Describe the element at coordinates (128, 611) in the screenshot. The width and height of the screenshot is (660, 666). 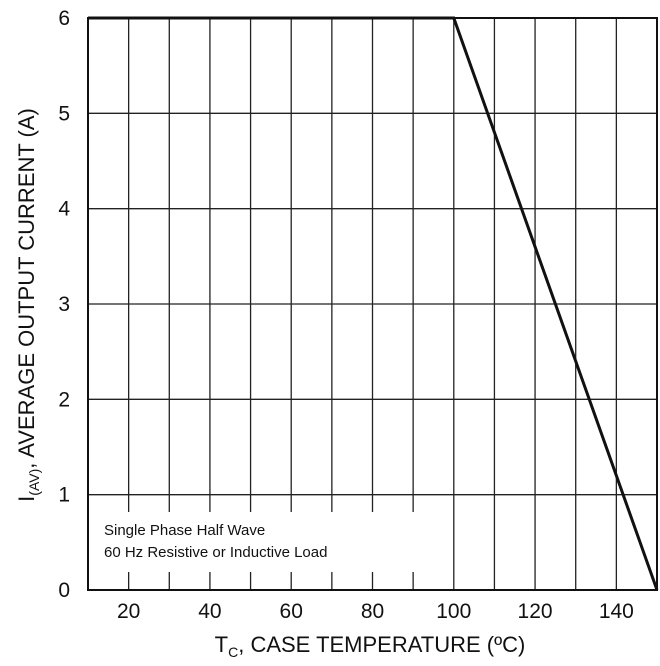
I see `x-tick-label: 20` at that location.